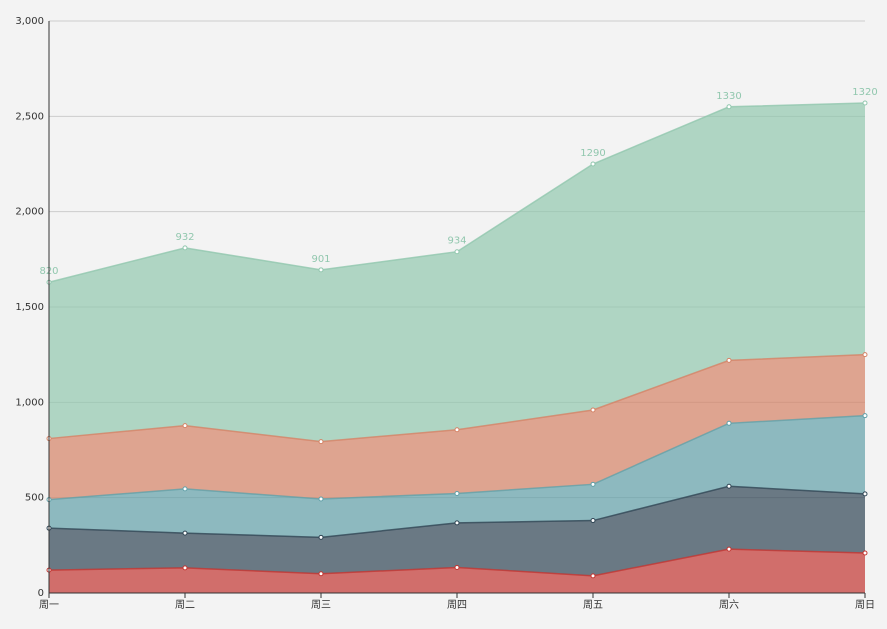  Describe the element at coordinates (321, 605) in the screenshot. I see `x-tick-label: 周三` at that location.